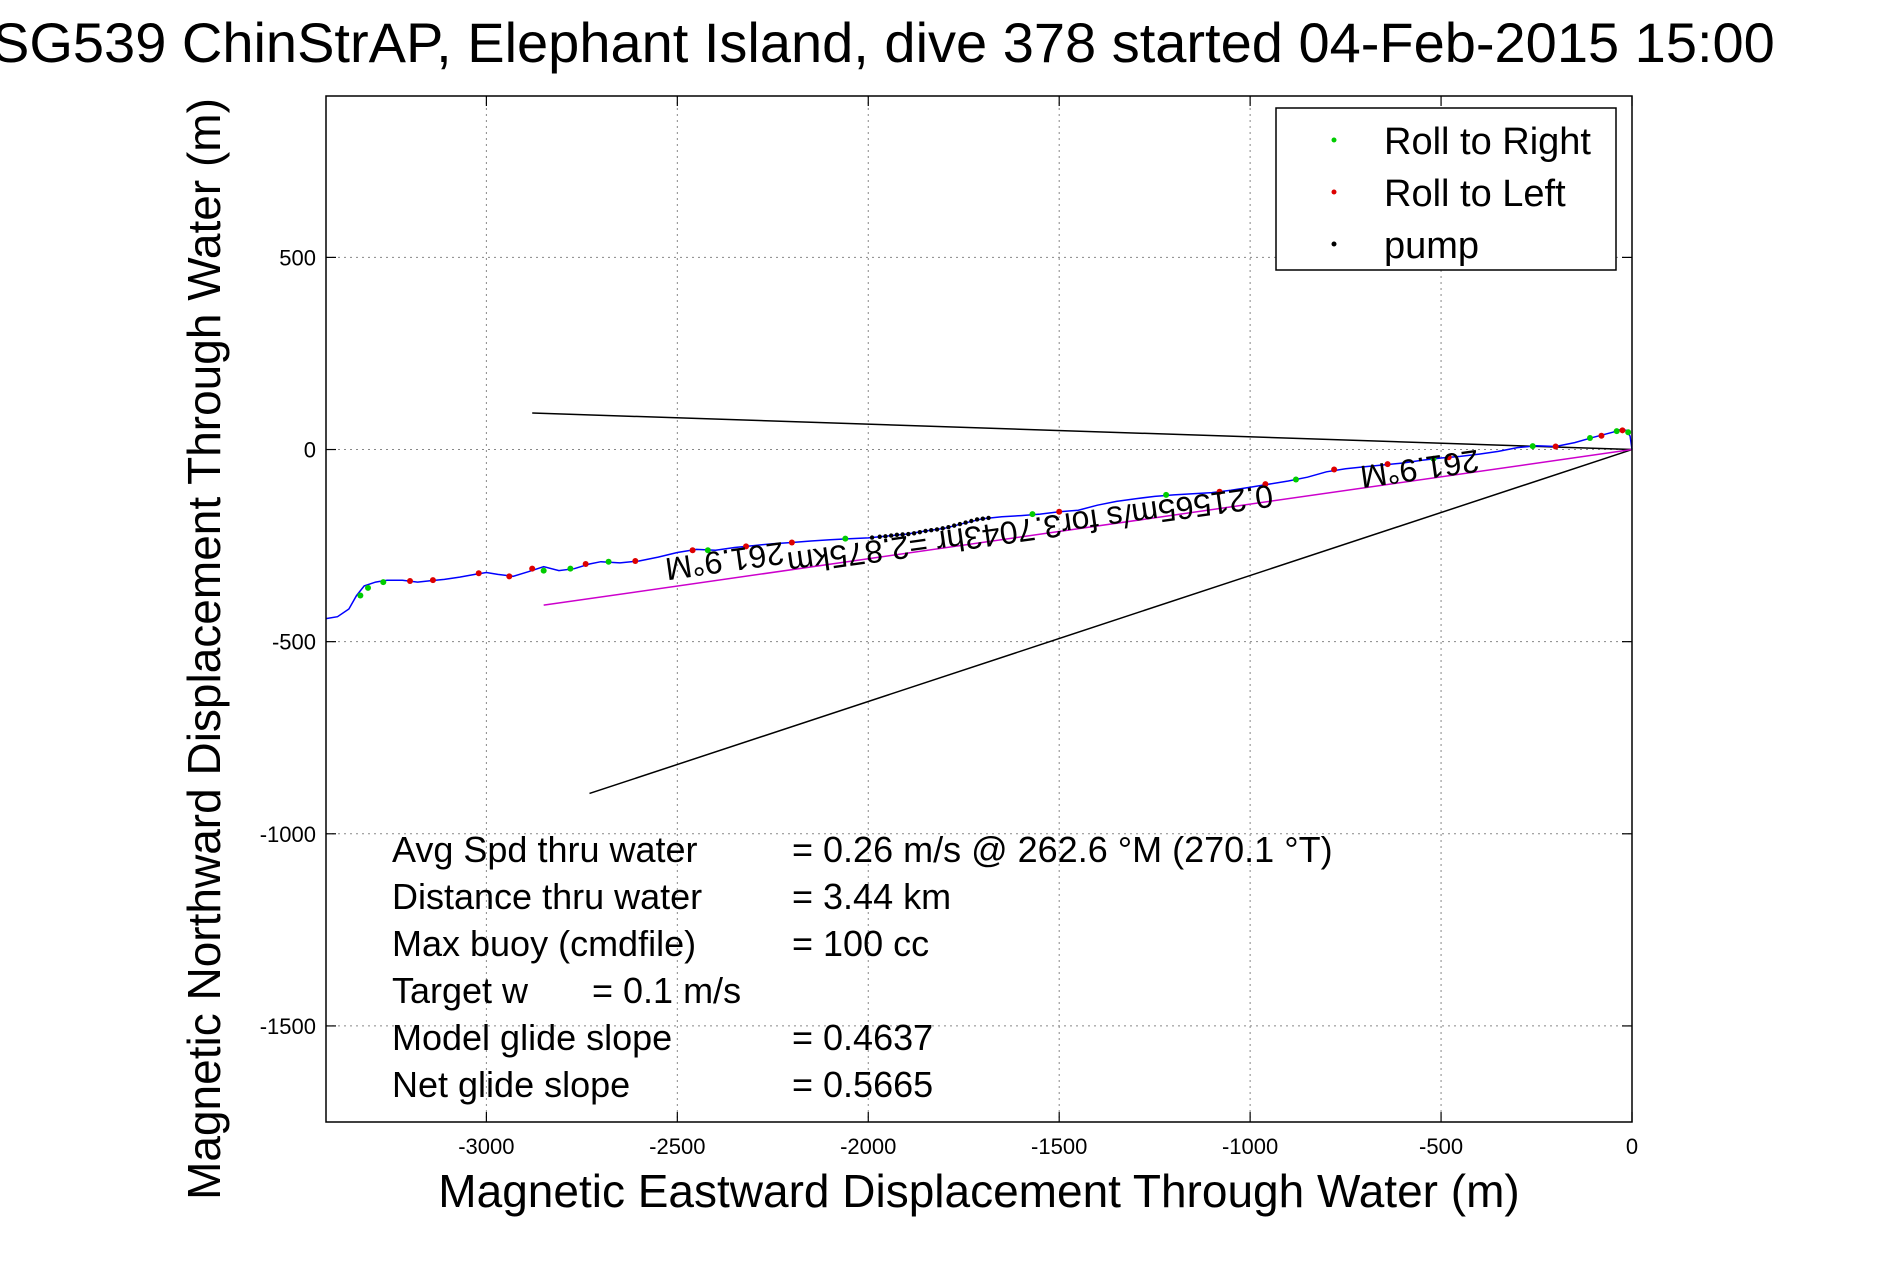 The height and width of the screenshot is (1262, 1891). What do you see at coordinates (1431, 246) in the screenshot?
I see `legend-label: pump` at bounding box center [1431, 246].